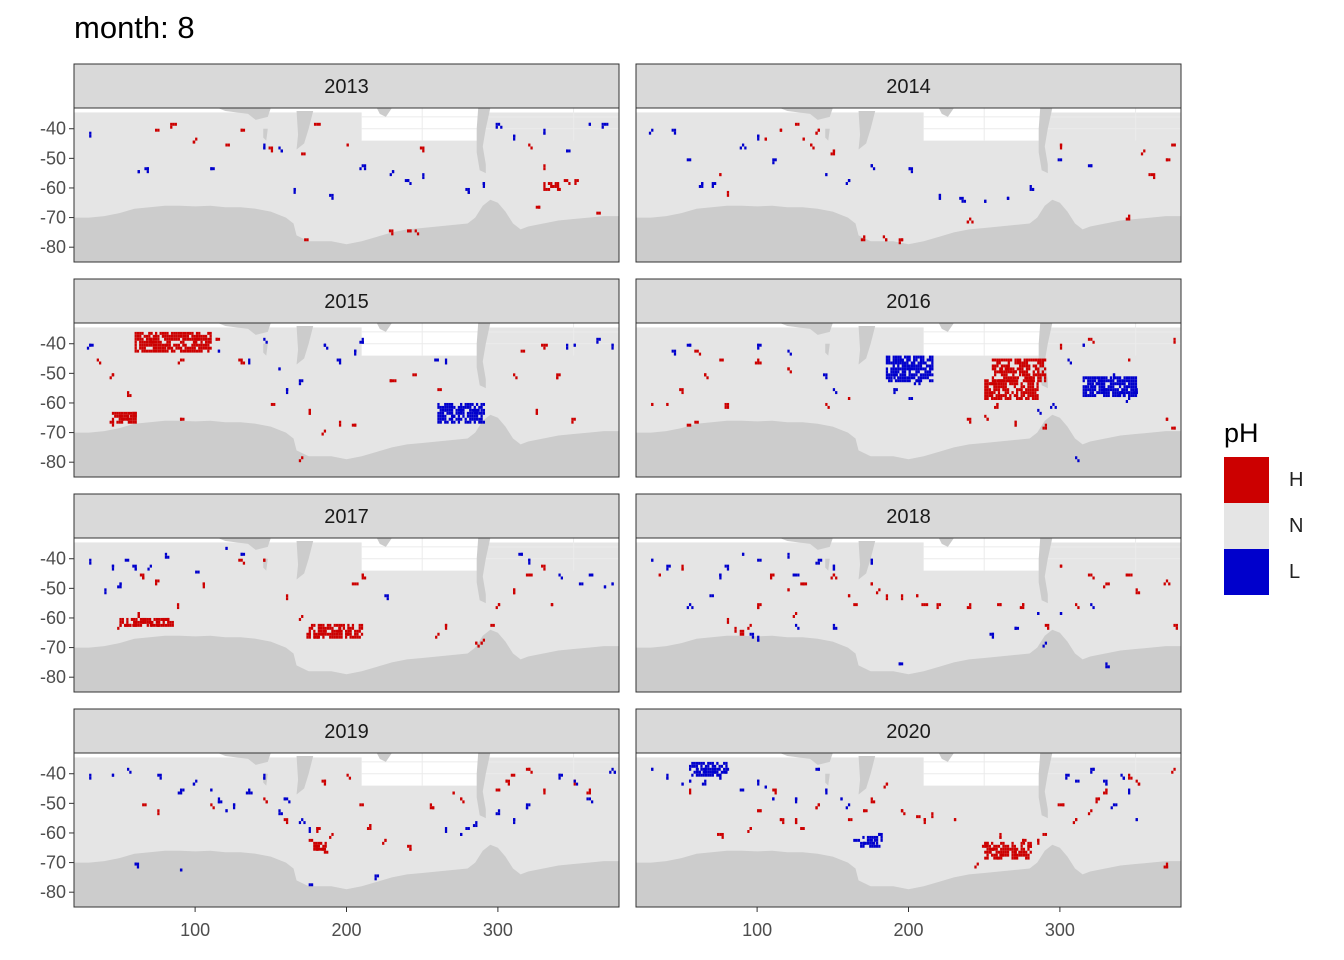 This screenshot has width=1344, height=960. I want to click on strip-2019, so click(346, 731).